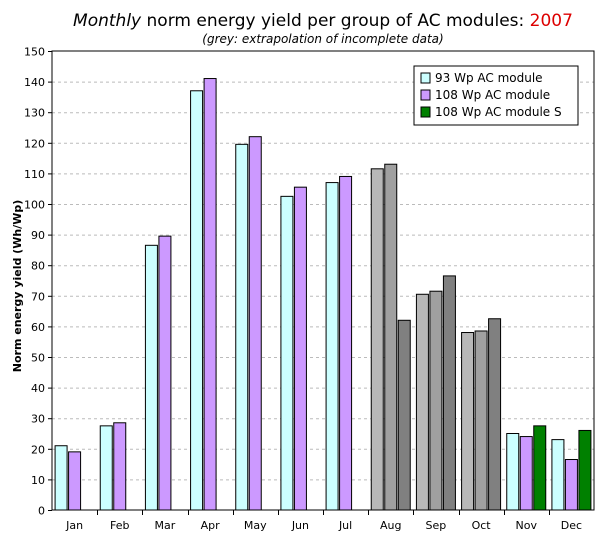 Image resolution: width=610 pixels, height=560 pixels. What do you see at coordinates (322, 39) in the screenshot?
I see `chart-subtitle: (grey: extrapolation of incomplete data)` at bounding box center [322, 39].